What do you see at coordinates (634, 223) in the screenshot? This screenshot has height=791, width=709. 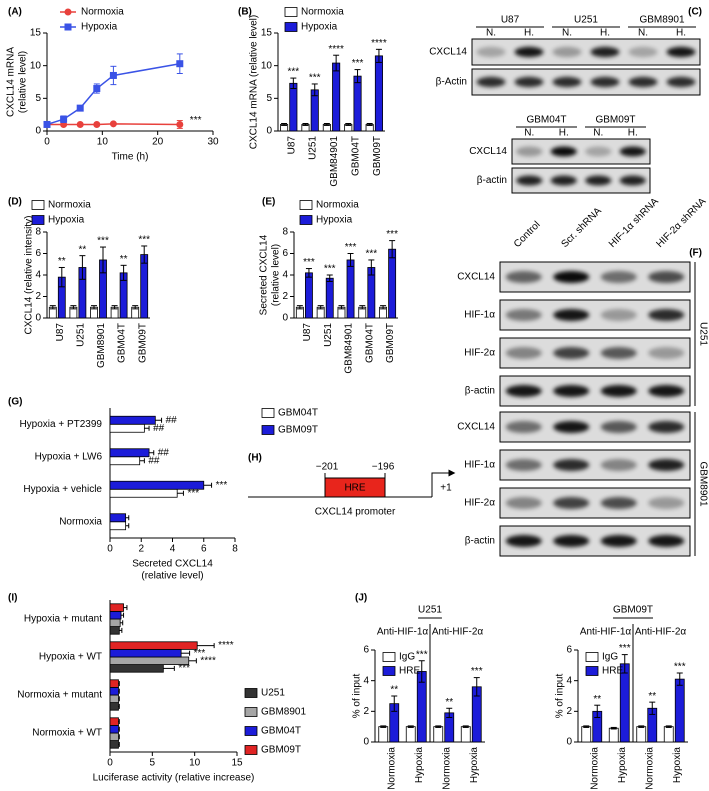 I see `lane-label: HIF-1α shRNA` at bounding box center [634, 223].